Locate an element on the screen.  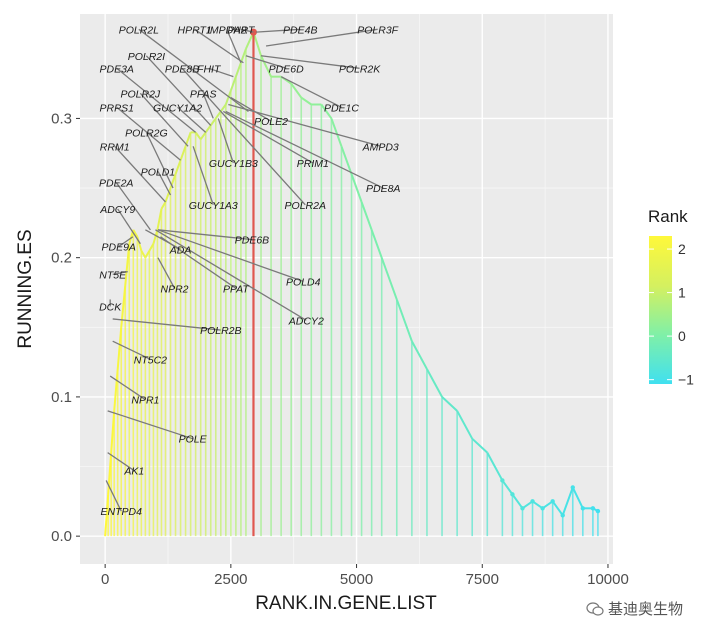
gene-label: NT5E is located at coordinates (113, 275).